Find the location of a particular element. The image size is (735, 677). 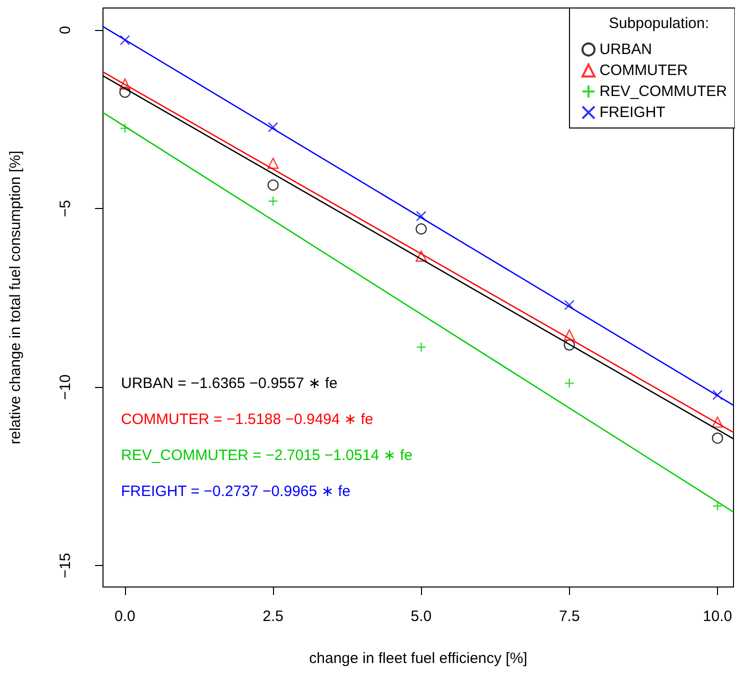

annotation: REV_COMMUTER = −2.7015 −1.0514 ∗ fe is located at coordinates (266, 455).